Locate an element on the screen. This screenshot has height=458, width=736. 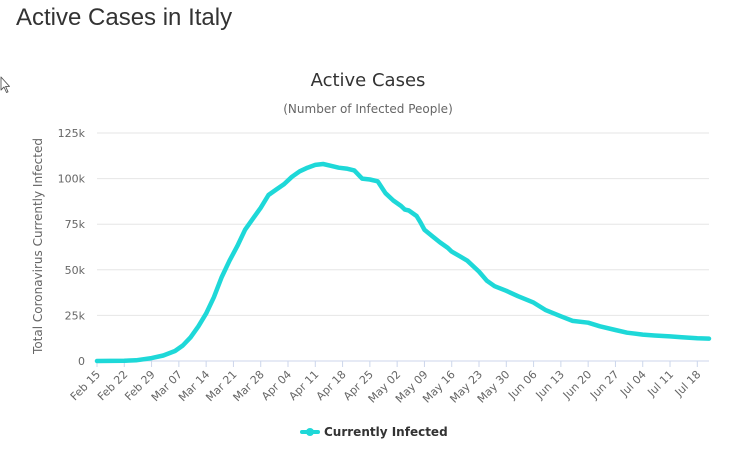
legend: Currently Infected is located at coordinates (374, 432).